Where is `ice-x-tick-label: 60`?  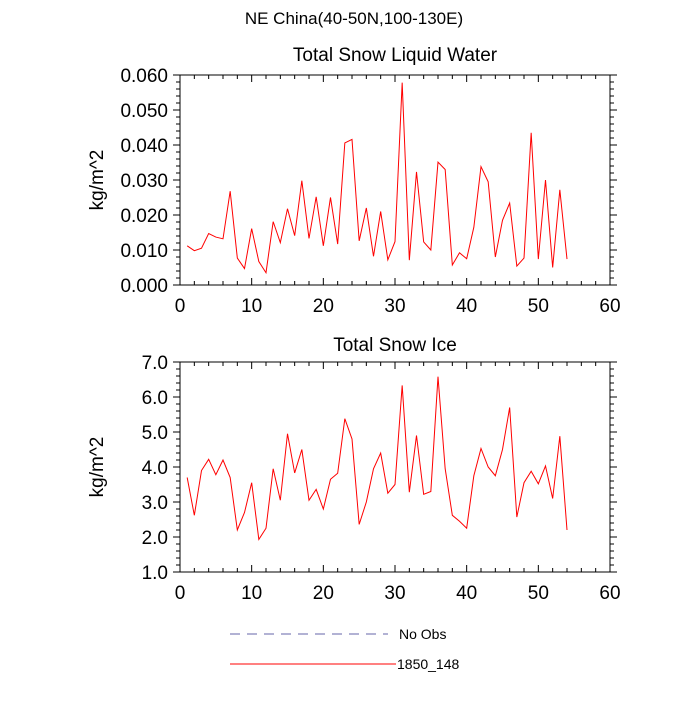 ice-x-tick-label: 60 is located at coordinates (609, 593).